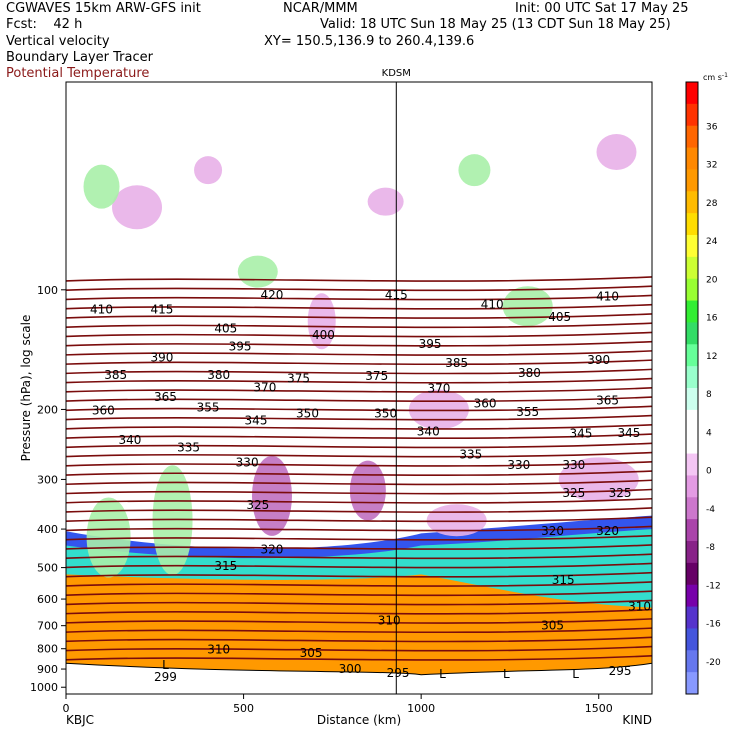 This screenshot has width=740, height=740. Describe the element at coordinates (78, 73) in the screenshot. I see `field-potential-temperature: Potential Temperature` at that location.